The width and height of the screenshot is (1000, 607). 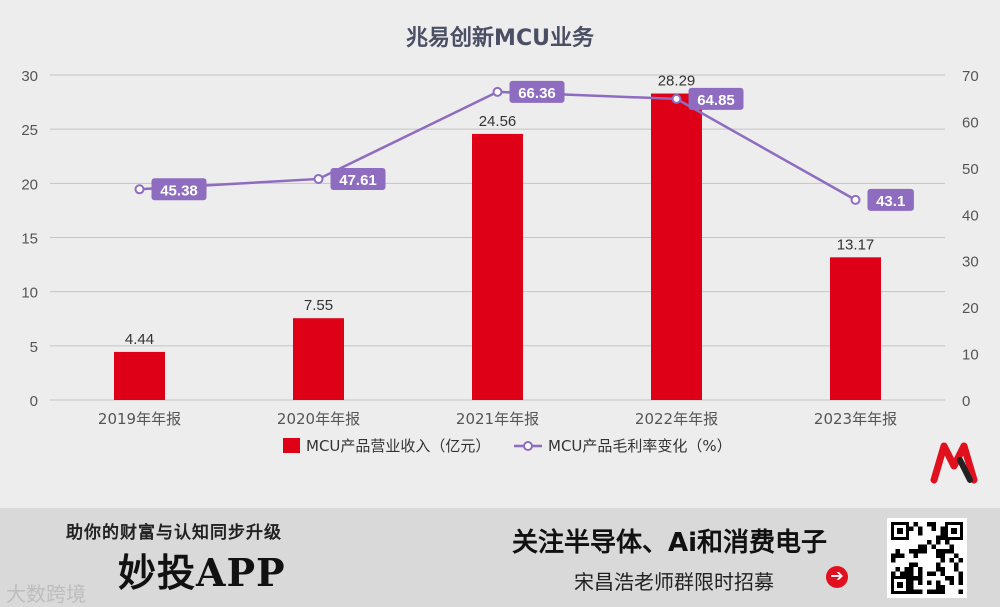 What do you see at coordinates (34, 401) in the screenshot?
I see `y-left-tick-label: 0` at bounding box center [34, 401].